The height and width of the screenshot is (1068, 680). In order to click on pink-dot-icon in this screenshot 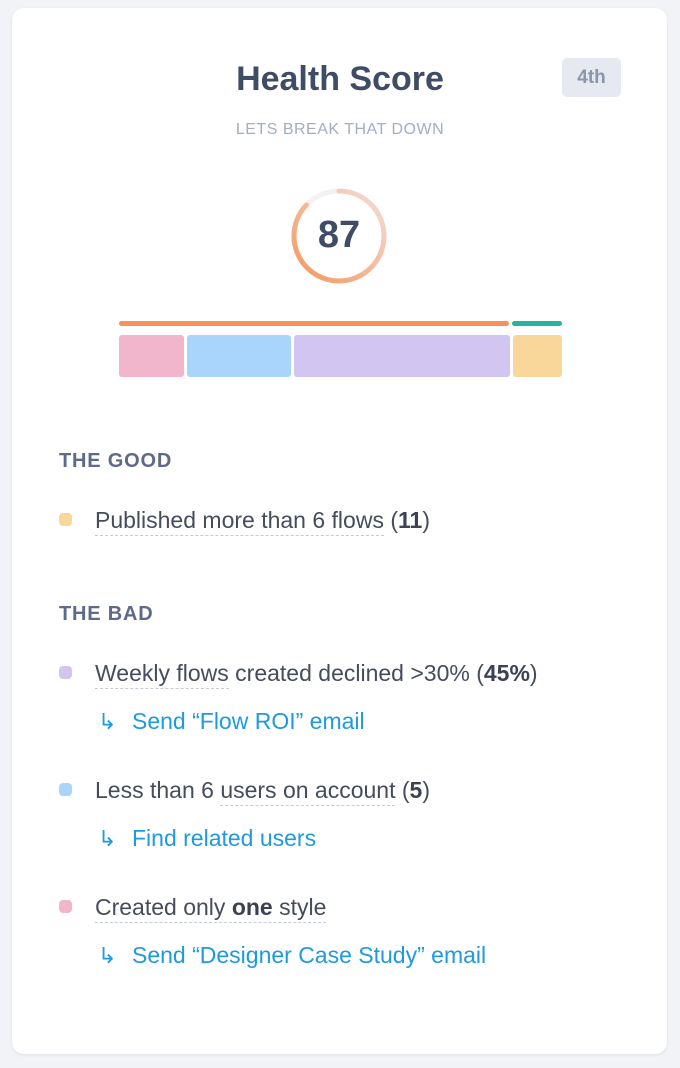, I will do `click(65, 906)`.